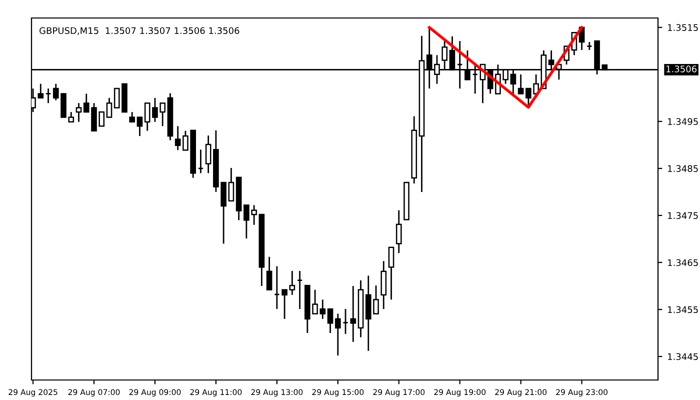  Describe the element at coordinates (140, 31) in the screenshot. I see `text: GBPUSD,M15 1.3507 1.3507 1.3506 1.3506` at that location.